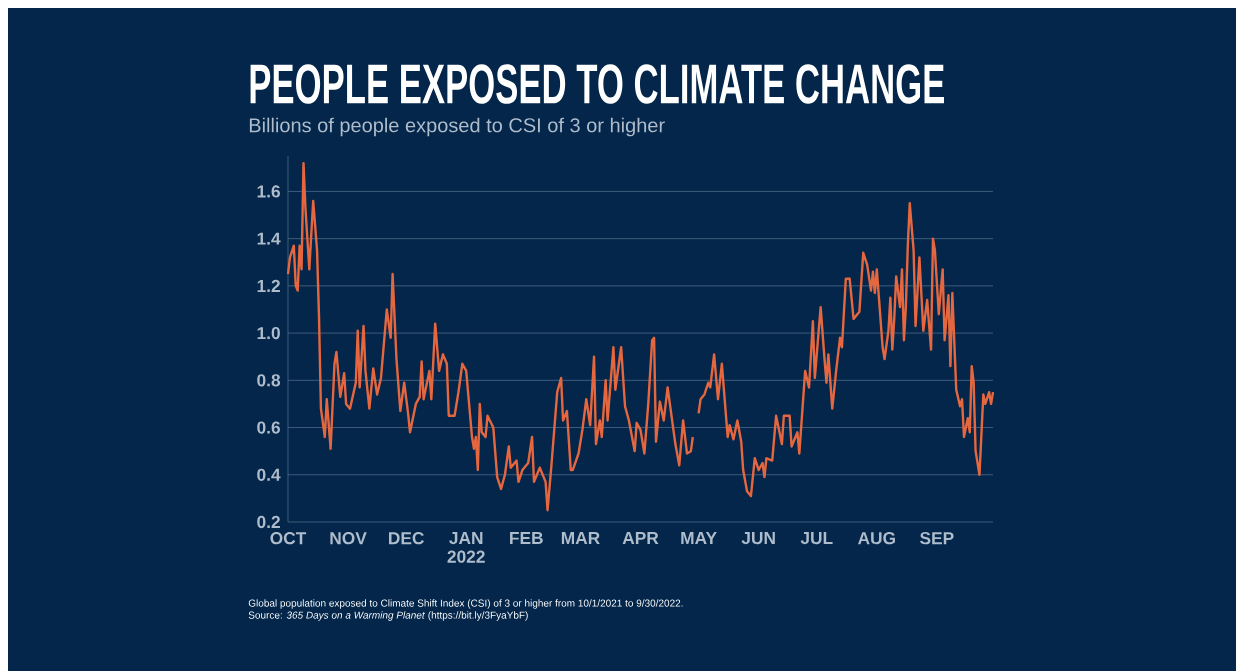  Describe the element at coordinates (640, 538) in the screenshot. I see `x-tick-label: APR` at that location.